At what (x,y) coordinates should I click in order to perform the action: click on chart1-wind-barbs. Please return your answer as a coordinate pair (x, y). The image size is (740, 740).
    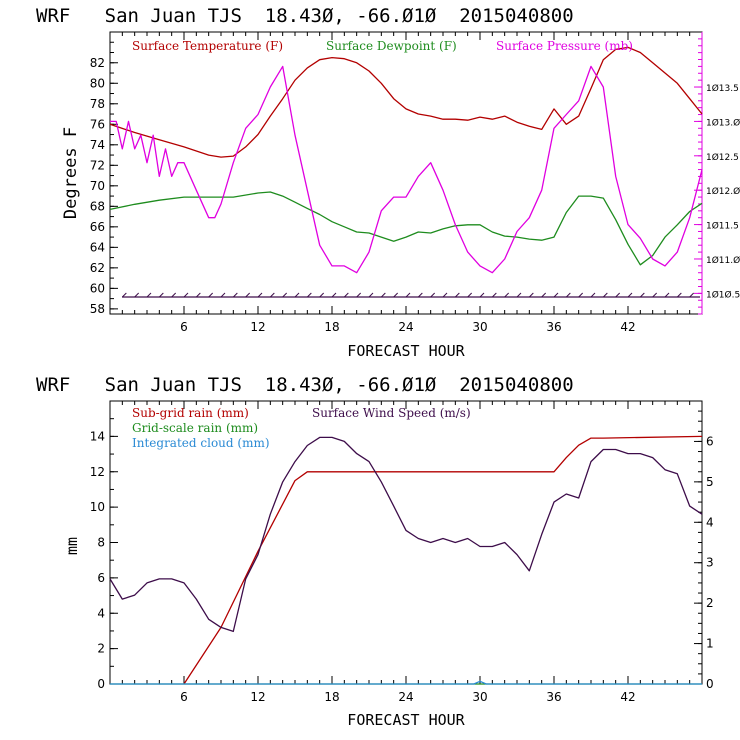
    Looking at the image, I should click on (410, 295).